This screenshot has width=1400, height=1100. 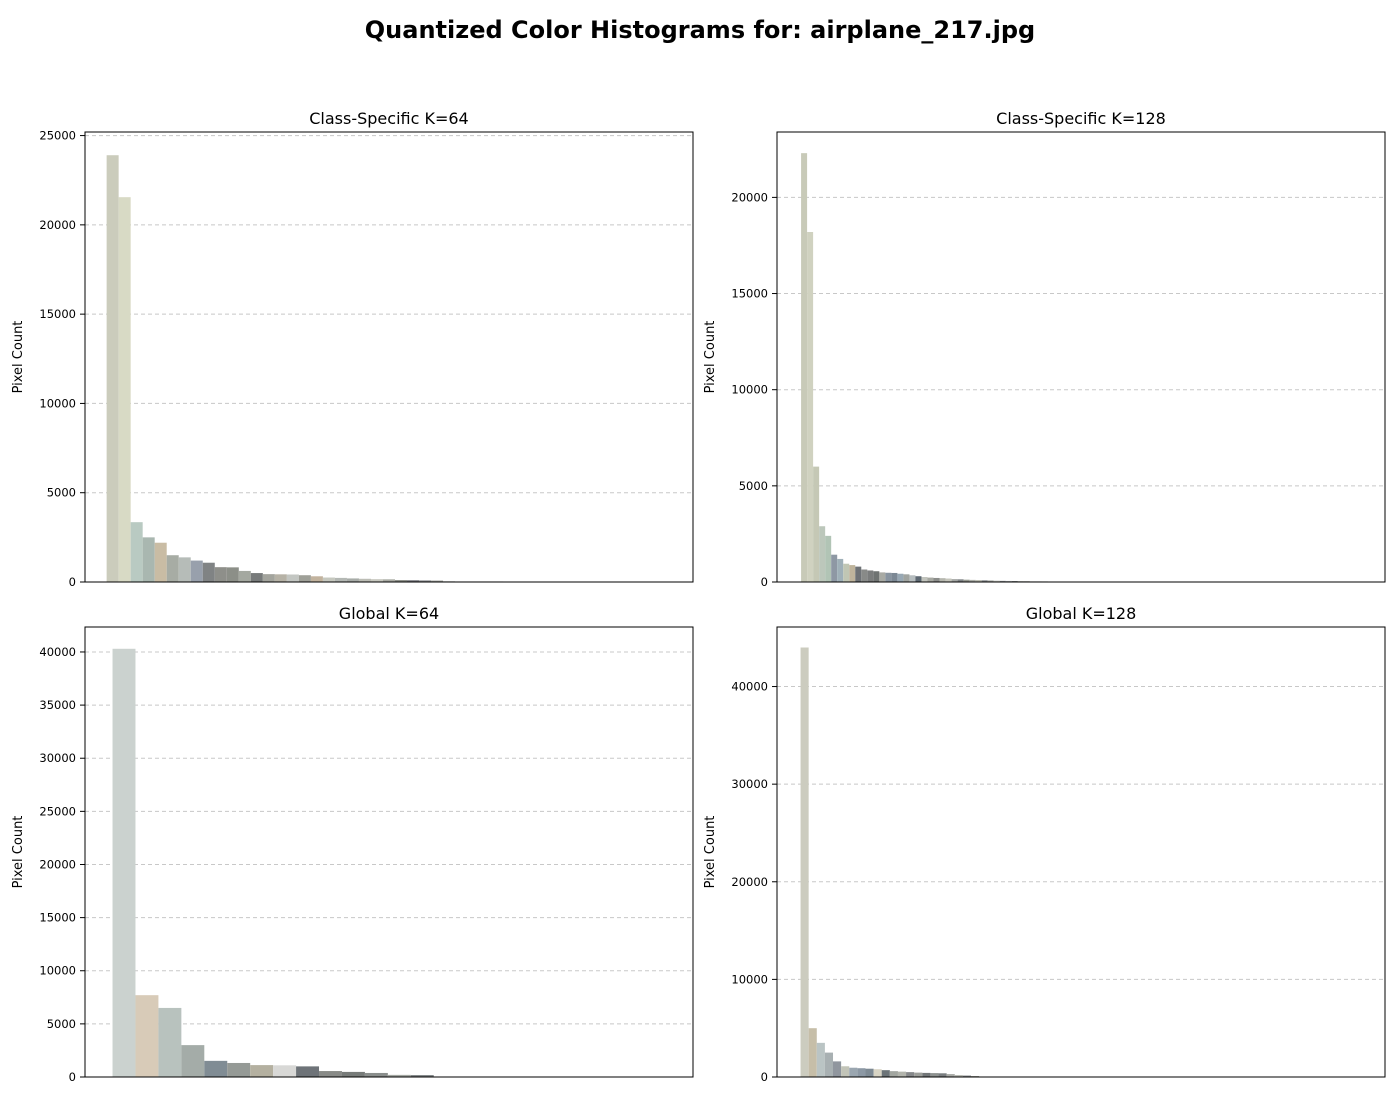 What do you see at coordinates (57, 136) in the screenshot?
I see `y-tick-label: 25000` at bounding box center [57, 136].